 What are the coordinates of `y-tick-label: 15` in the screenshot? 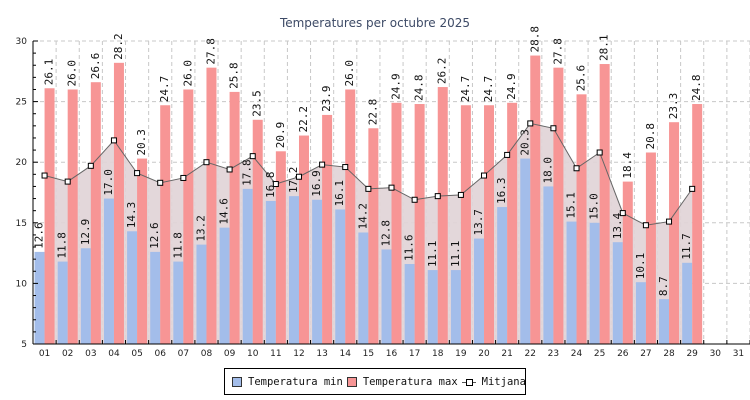 It's located at (21, 224).